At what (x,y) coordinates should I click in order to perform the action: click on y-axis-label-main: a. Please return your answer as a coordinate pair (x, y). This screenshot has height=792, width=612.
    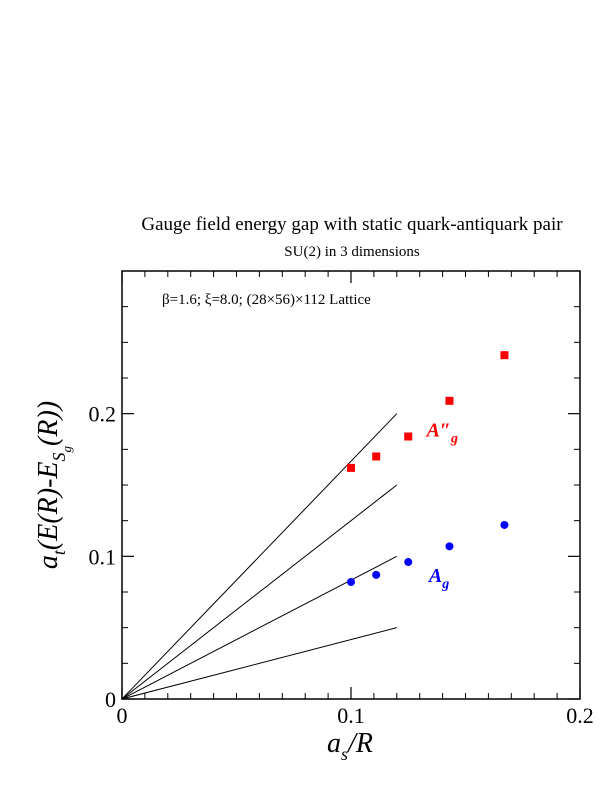
    Looking at the image, I should click on (48, 562).